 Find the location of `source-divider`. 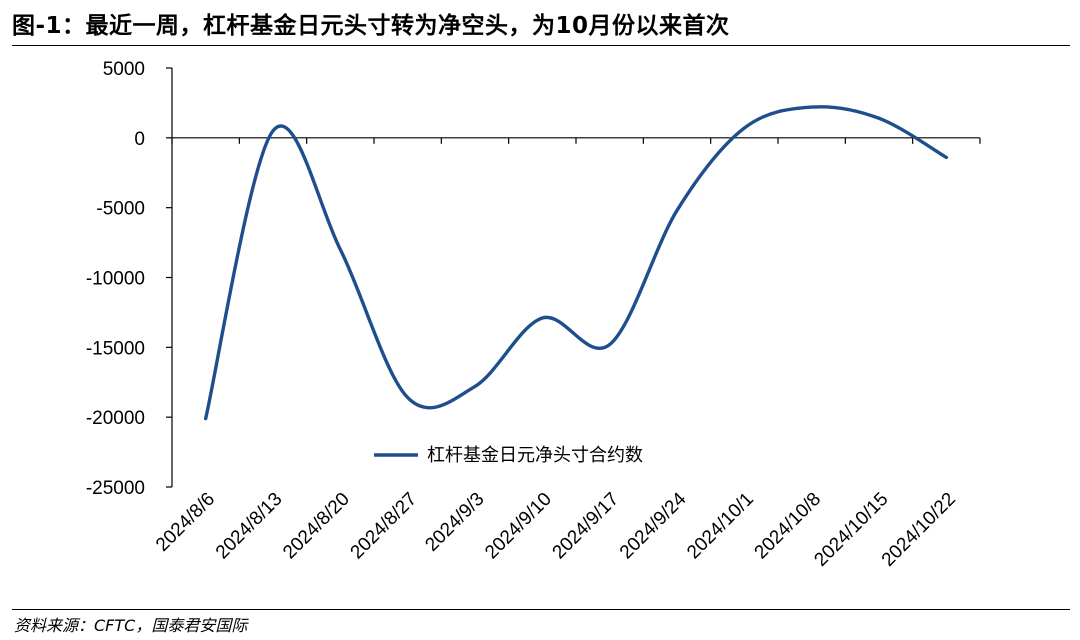

source-divider is located at coordinates (541, 609).